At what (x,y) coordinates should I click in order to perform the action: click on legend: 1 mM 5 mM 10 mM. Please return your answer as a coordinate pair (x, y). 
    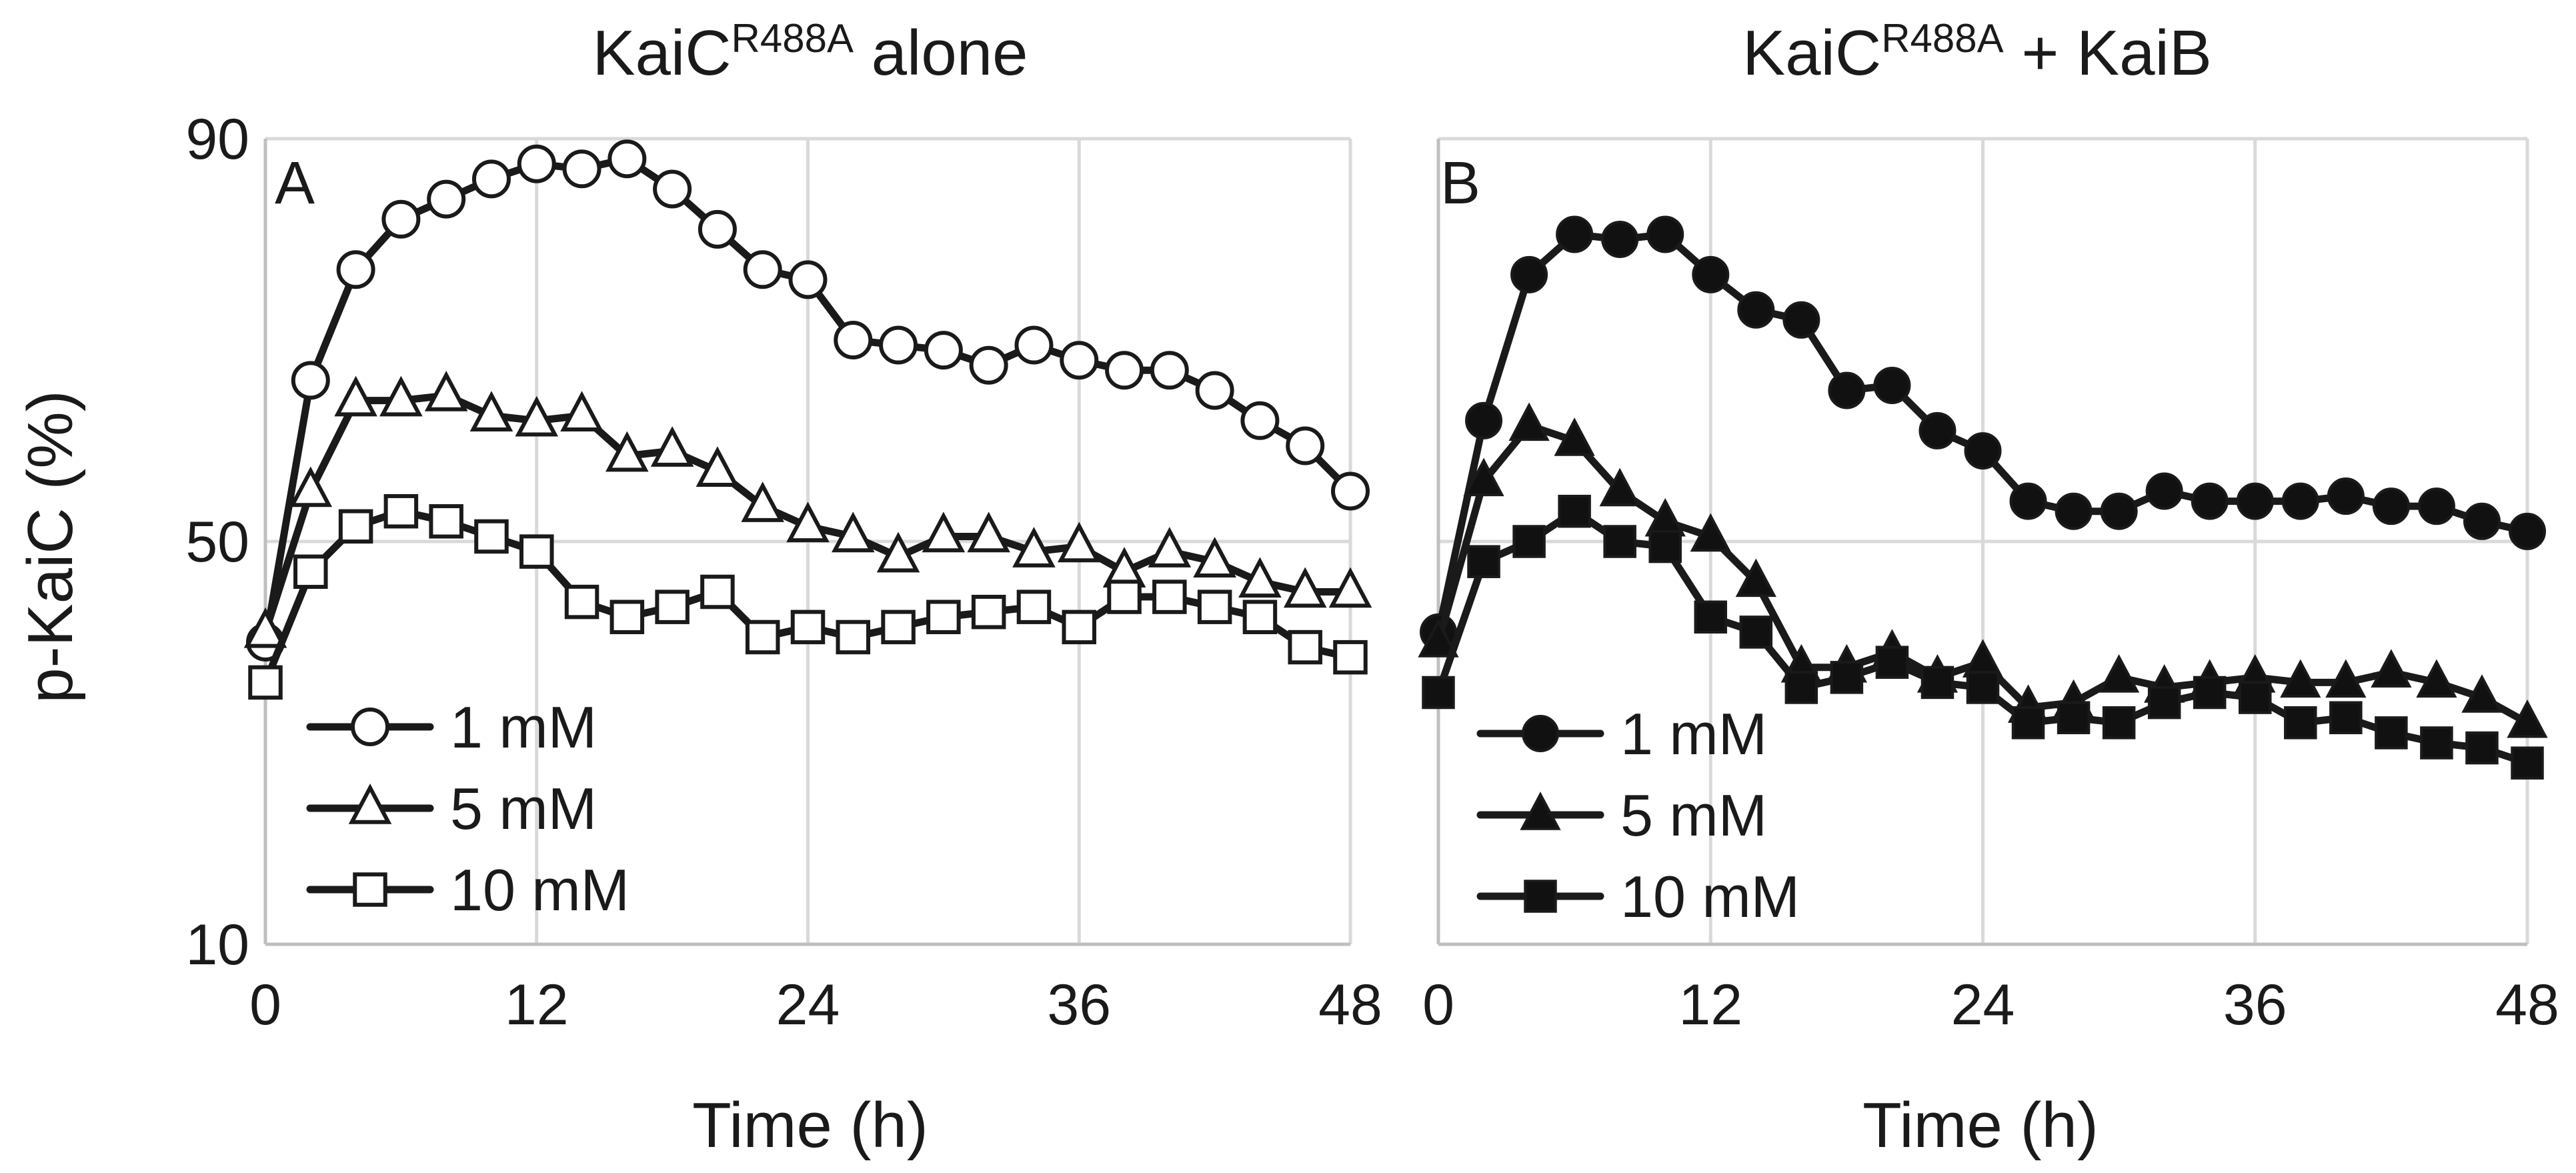
    Looking at the image, I should click on (467, 808).